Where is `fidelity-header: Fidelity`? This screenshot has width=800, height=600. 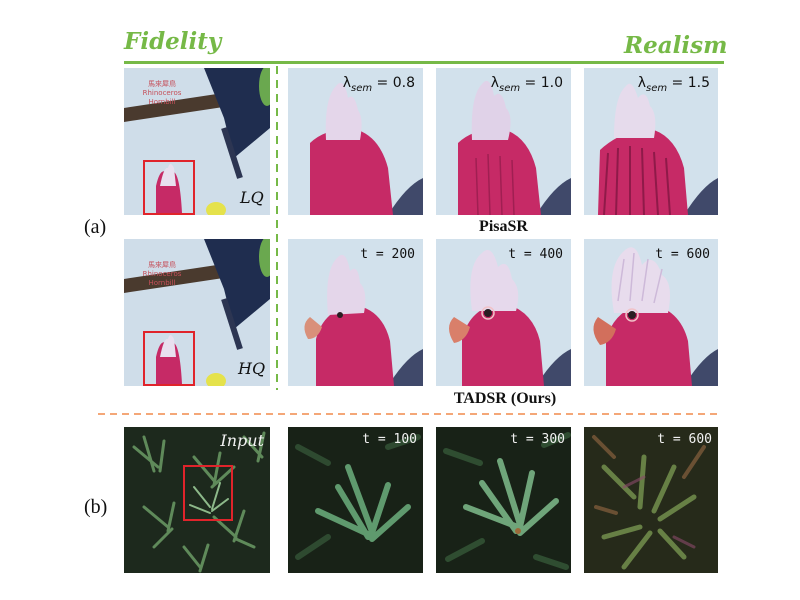
fidelity-header: Fidelity is located at coordinates (173, 41).